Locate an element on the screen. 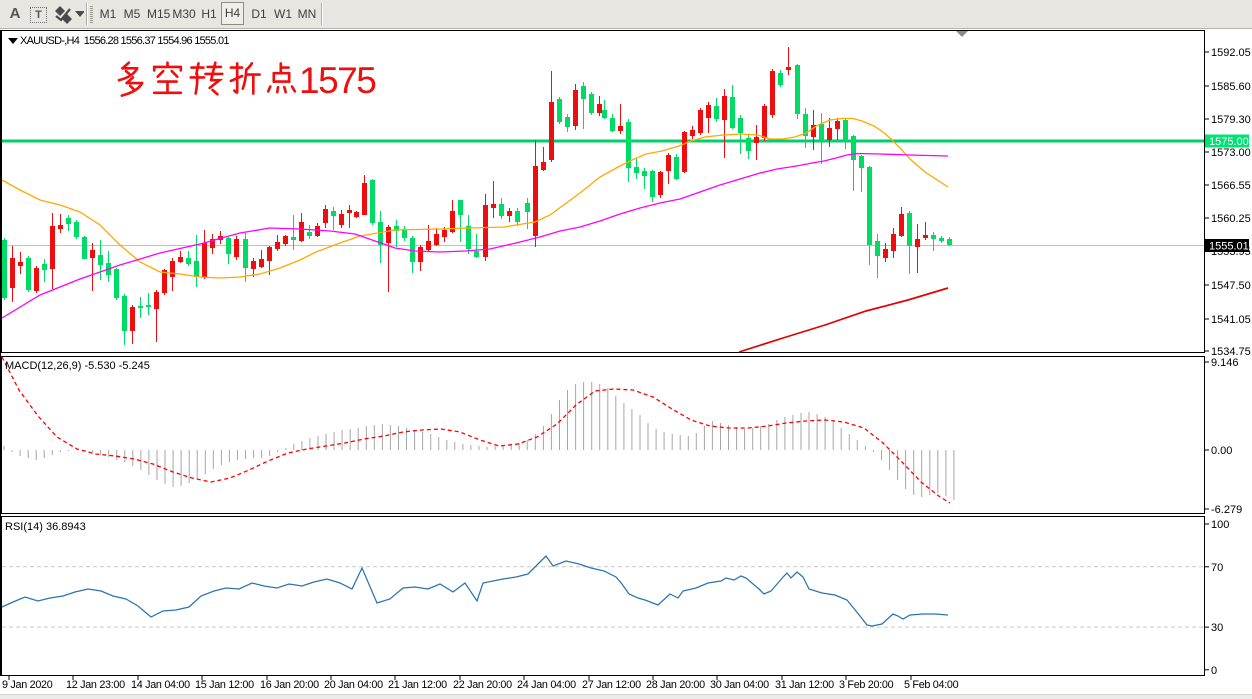  svg-text: 15 Jan 12:00 is located at coordinates (224, 685).